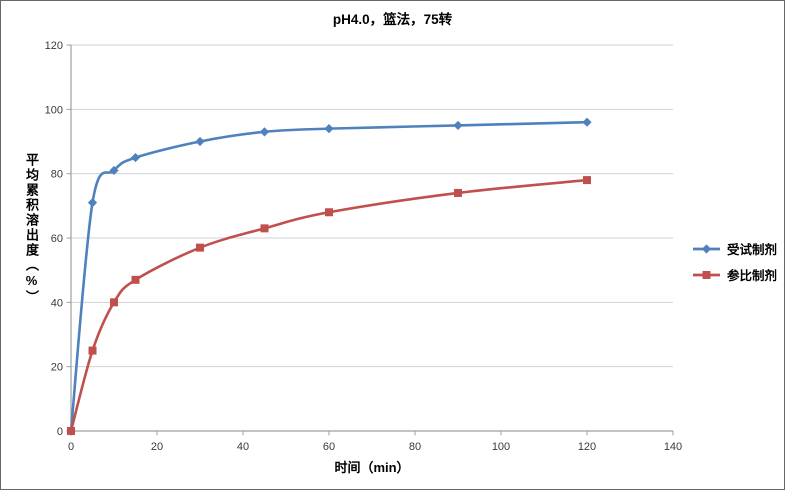 This screenshot has width=785, height=490. What do you see at coordinates (706, 274) in the screenshot?
I see `legend-swatch-reference-series-icon` at bounding box center [706, 274].